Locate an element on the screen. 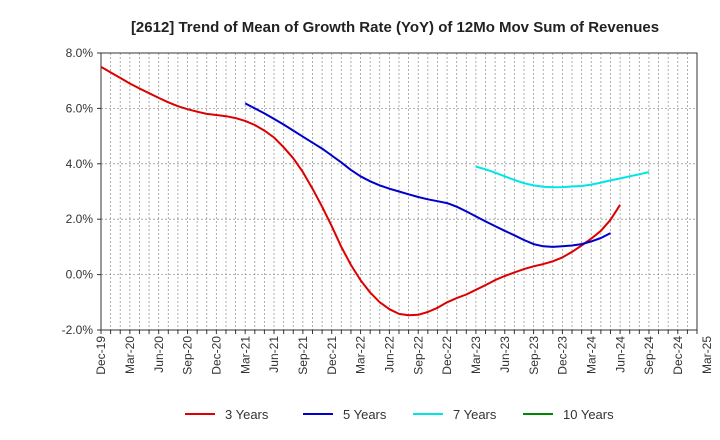 This screenshot has height=440, width=720. x-tick-label: Sep-20 is located at coordinates (188, 355).